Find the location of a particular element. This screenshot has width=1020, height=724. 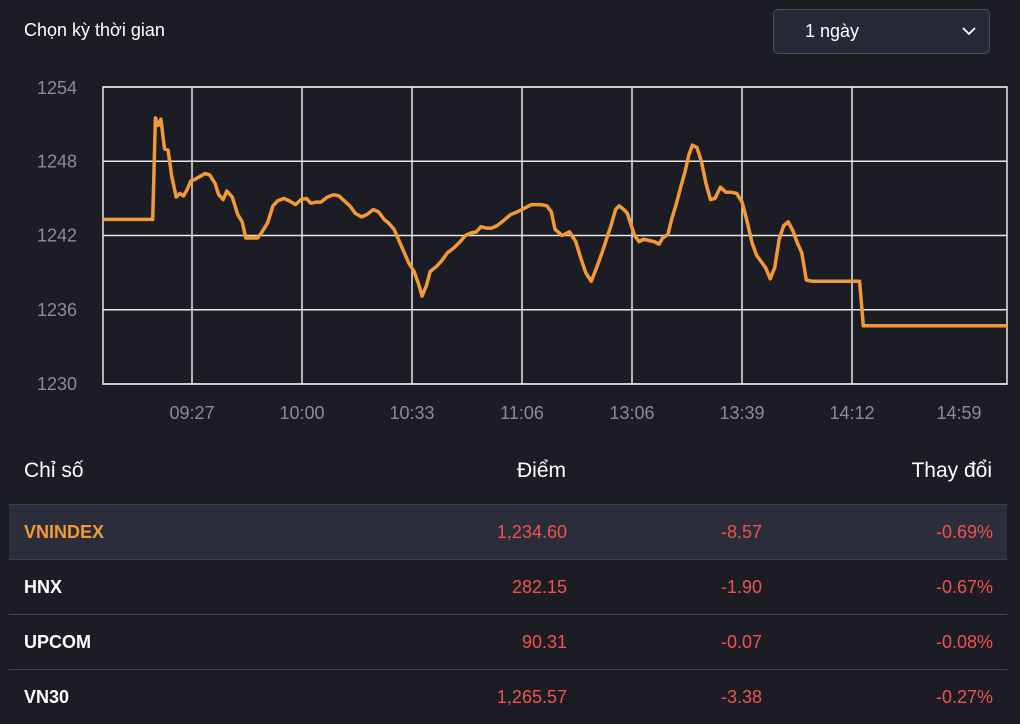

index-name: VNINDEX is located at coordinates (64, 532).